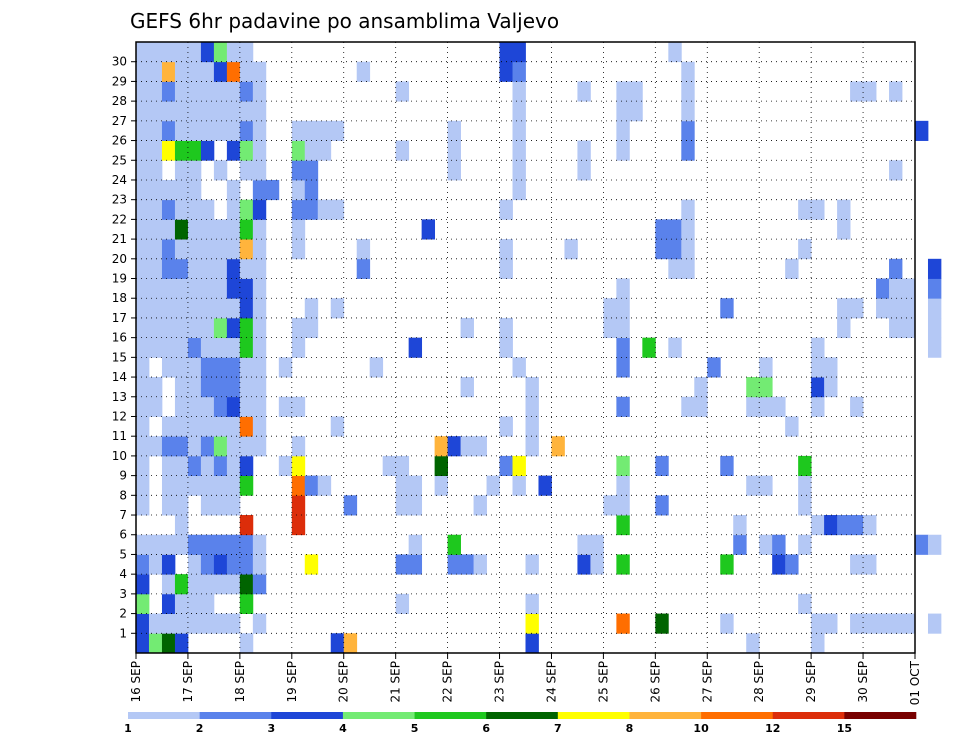 Image resolution: width=960 pixels, height=742 pixels. What do you see at coordinates (396, 682) in the screenshot?
I see `x-tick-label: 21 SEP` at bounding box center [396, 682].